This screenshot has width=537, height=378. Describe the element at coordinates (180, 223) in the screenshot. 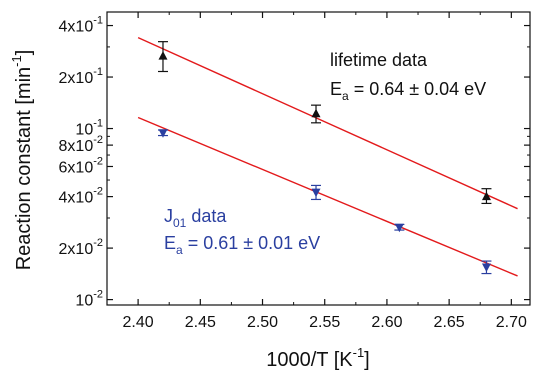

I see `j01-subscript: 01` at that location.